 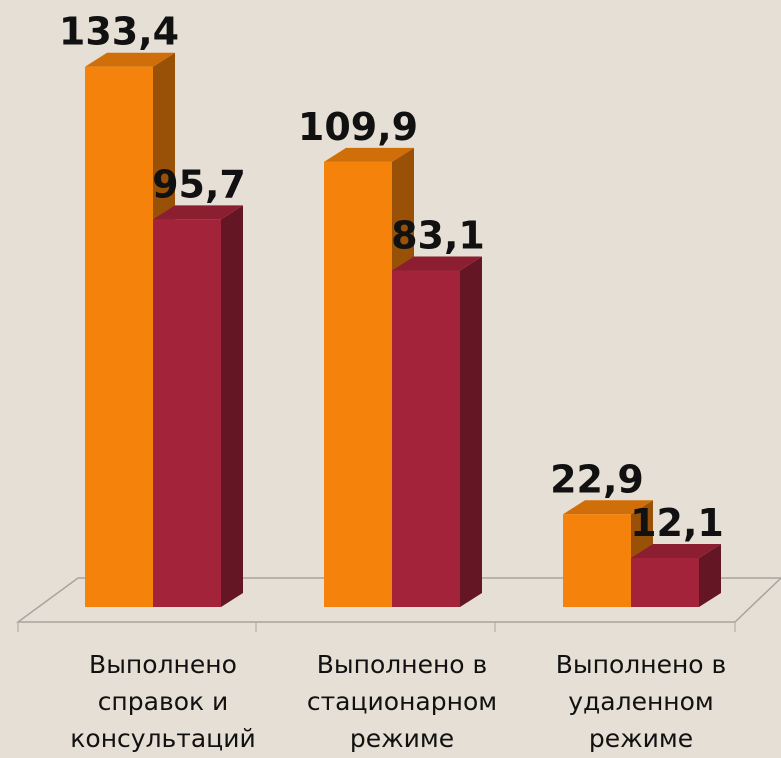 I want to click on value-label: 12,1, so click(x=677, y=523).